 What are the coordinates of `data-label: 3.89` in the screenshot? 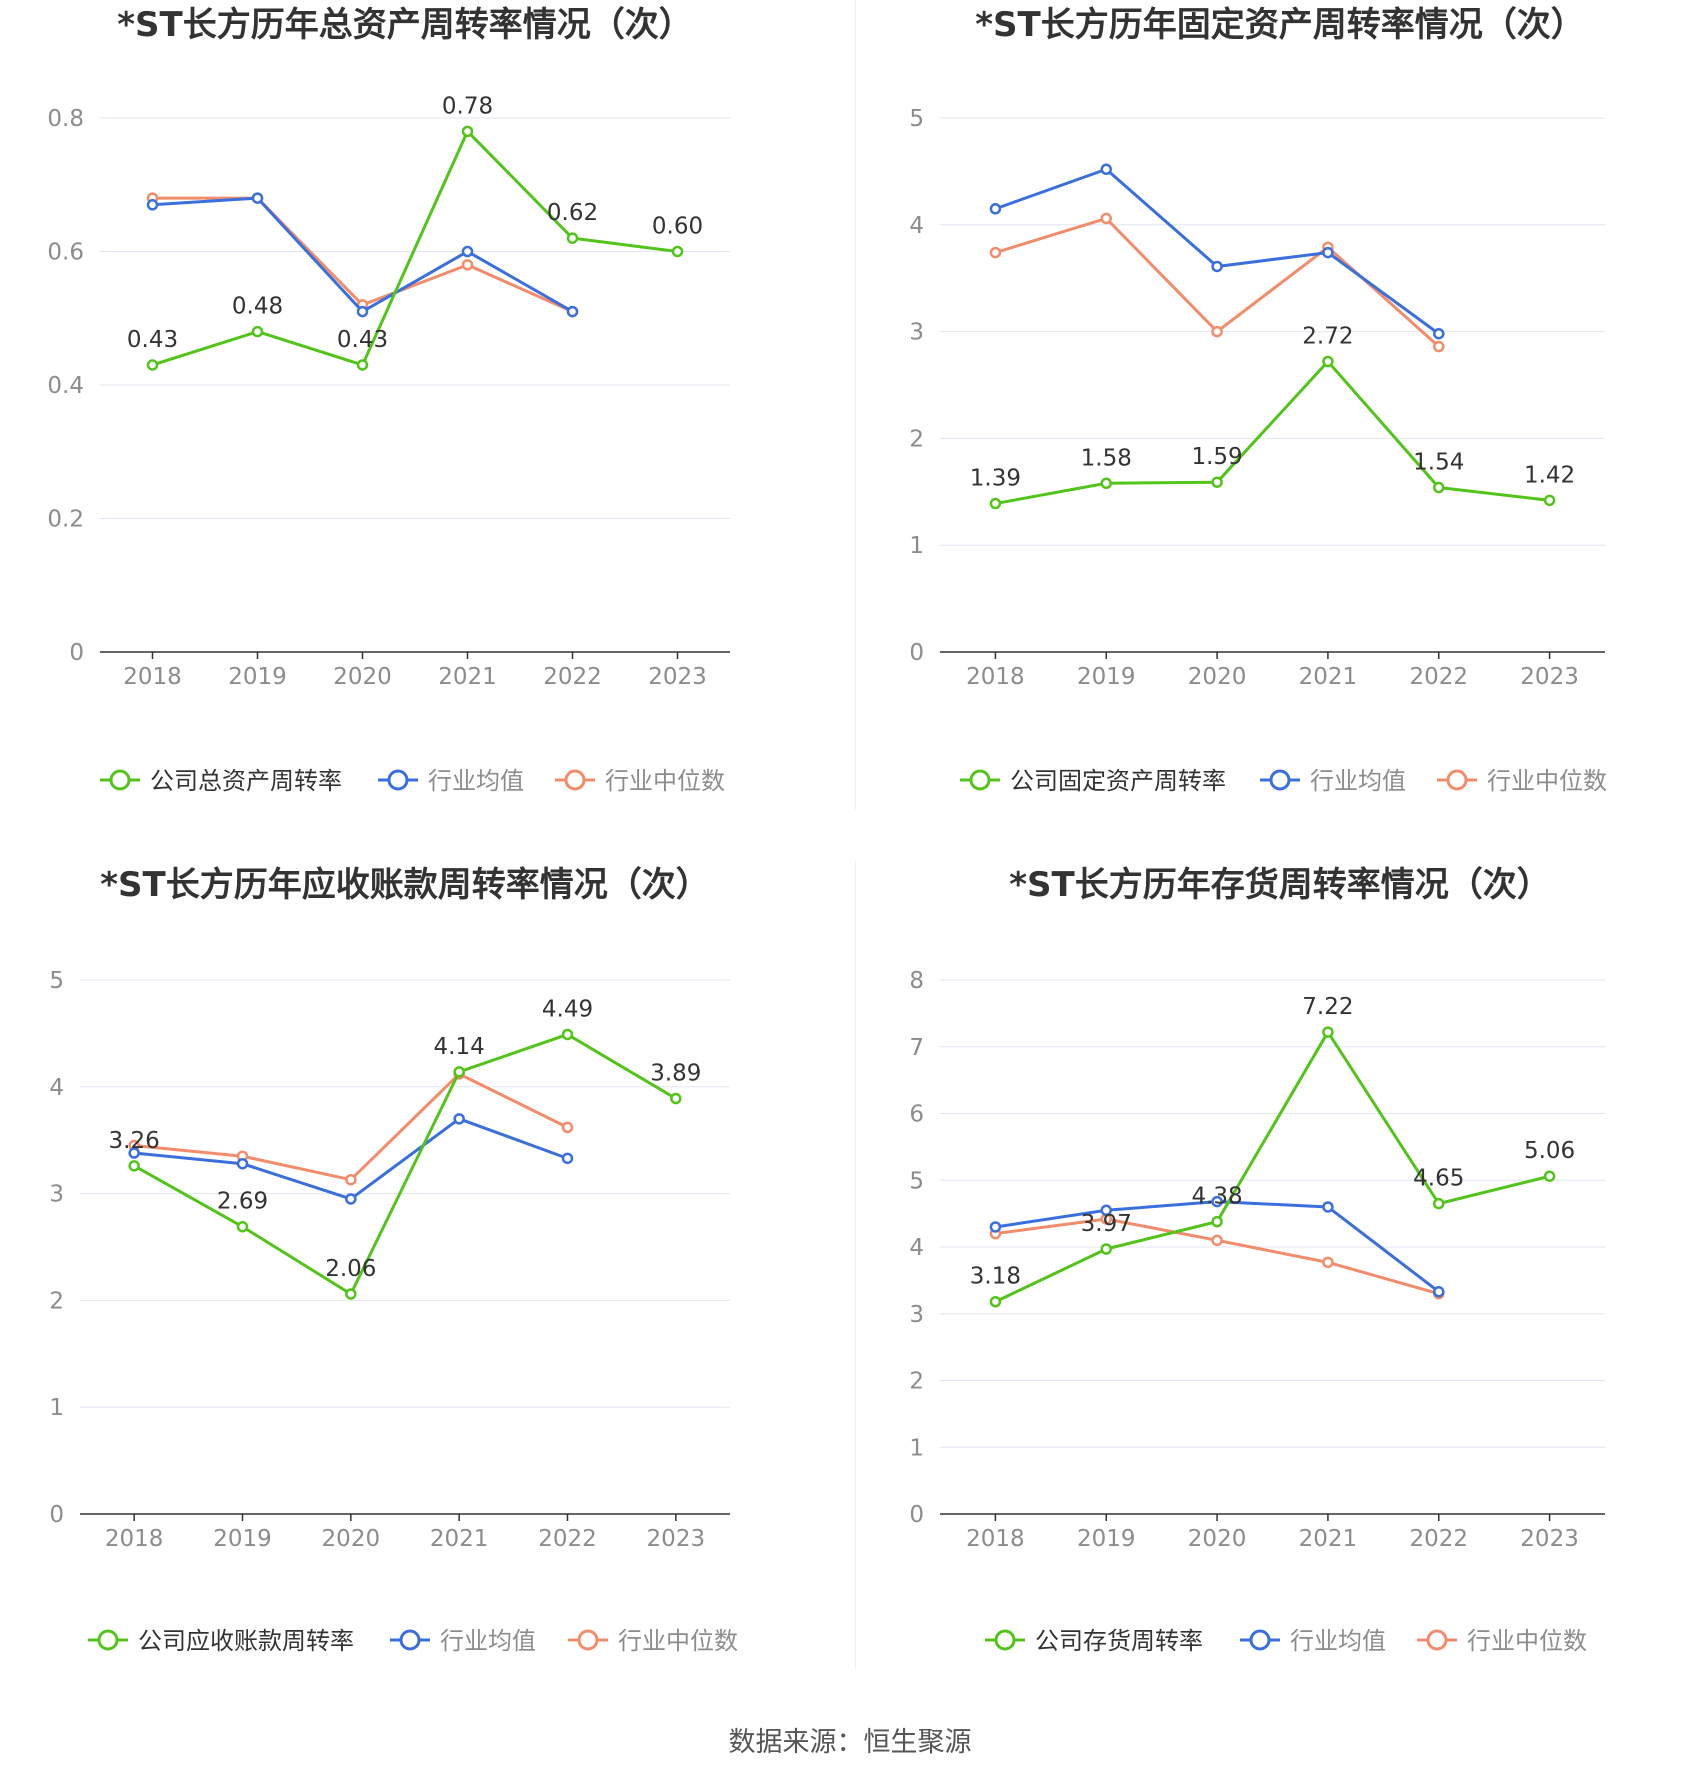 It's located at (675, 1074).